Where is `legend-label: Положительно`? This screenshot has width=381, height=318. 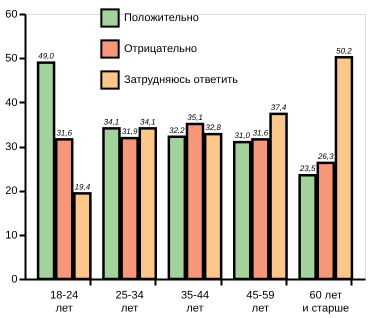 legend-label: Положительно is located at coordinates (161, 18).